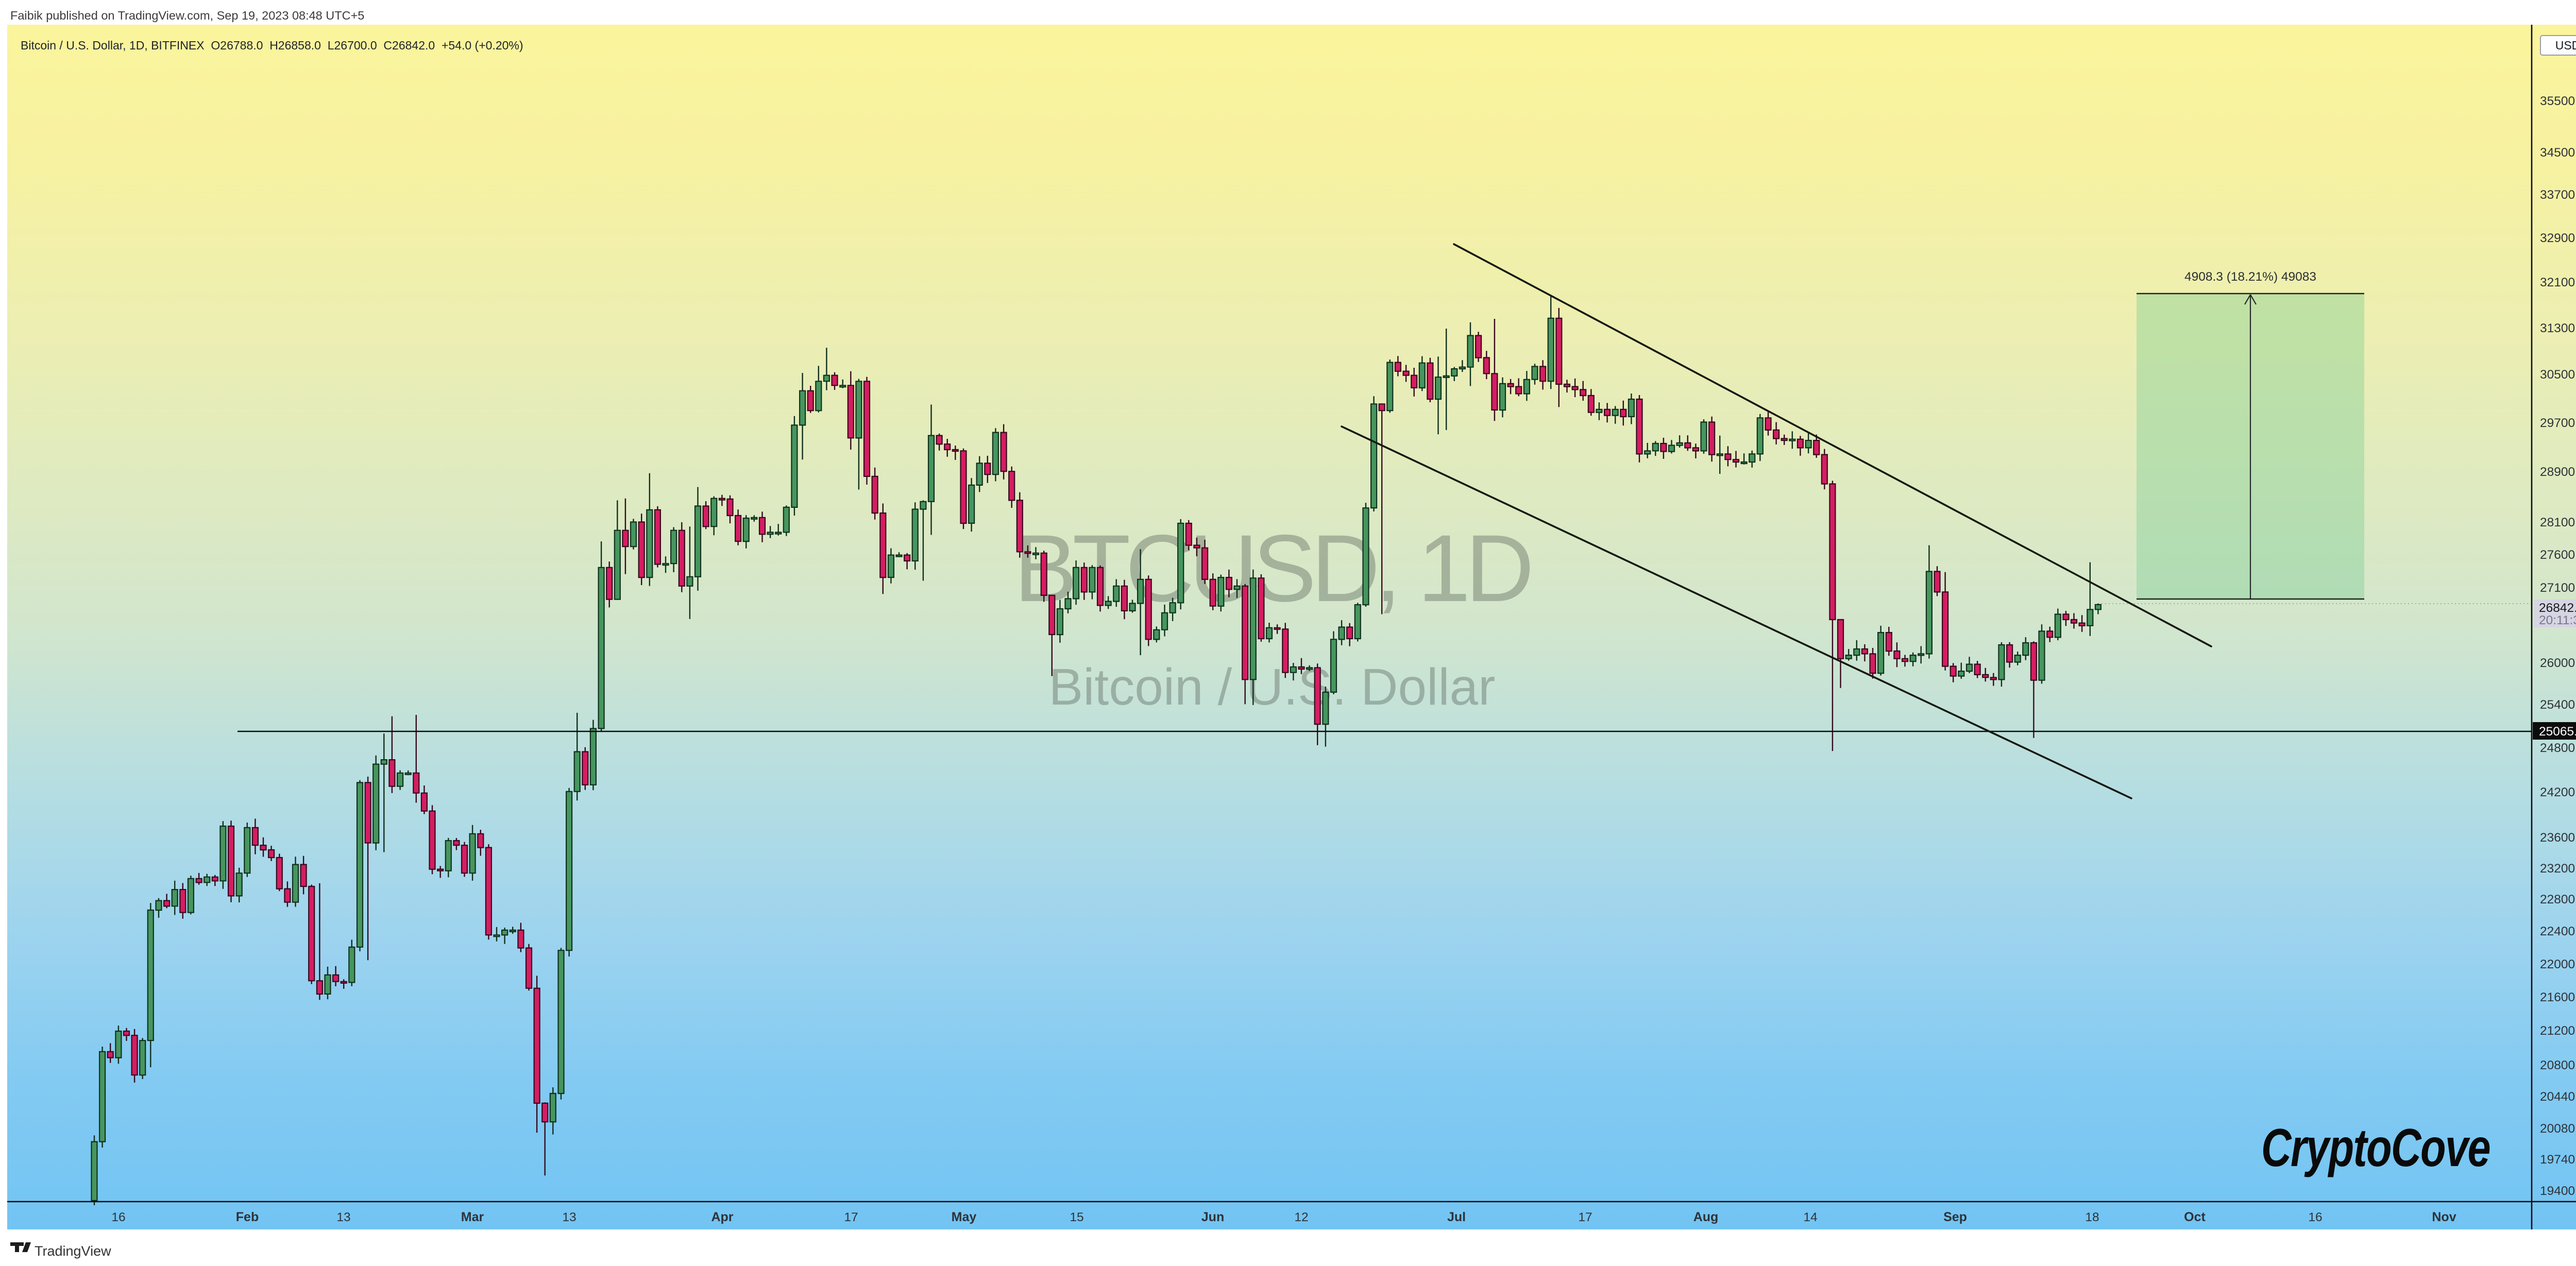  I want to click on svg-text: 35500.0, so click(2558, 101).